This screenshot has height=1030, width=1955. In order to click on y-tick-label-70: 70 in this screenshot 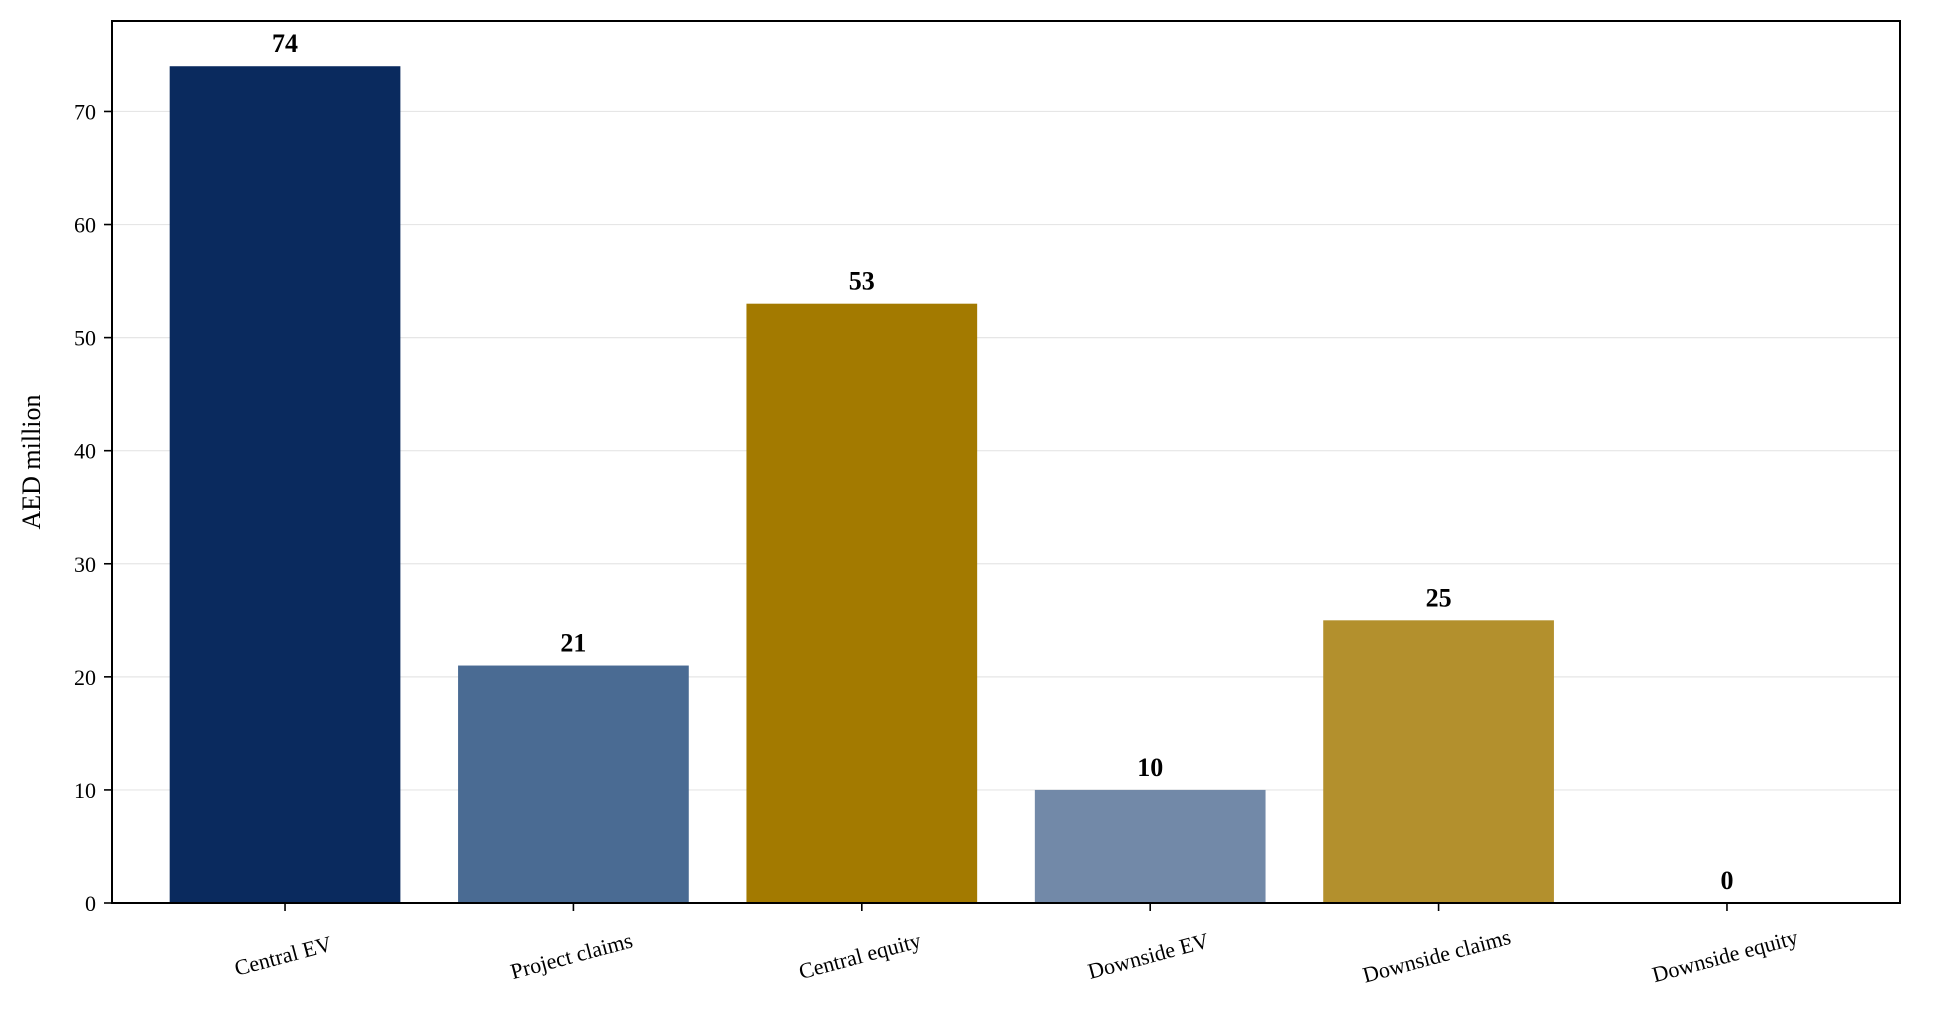, I will do `click(85, 111)`.